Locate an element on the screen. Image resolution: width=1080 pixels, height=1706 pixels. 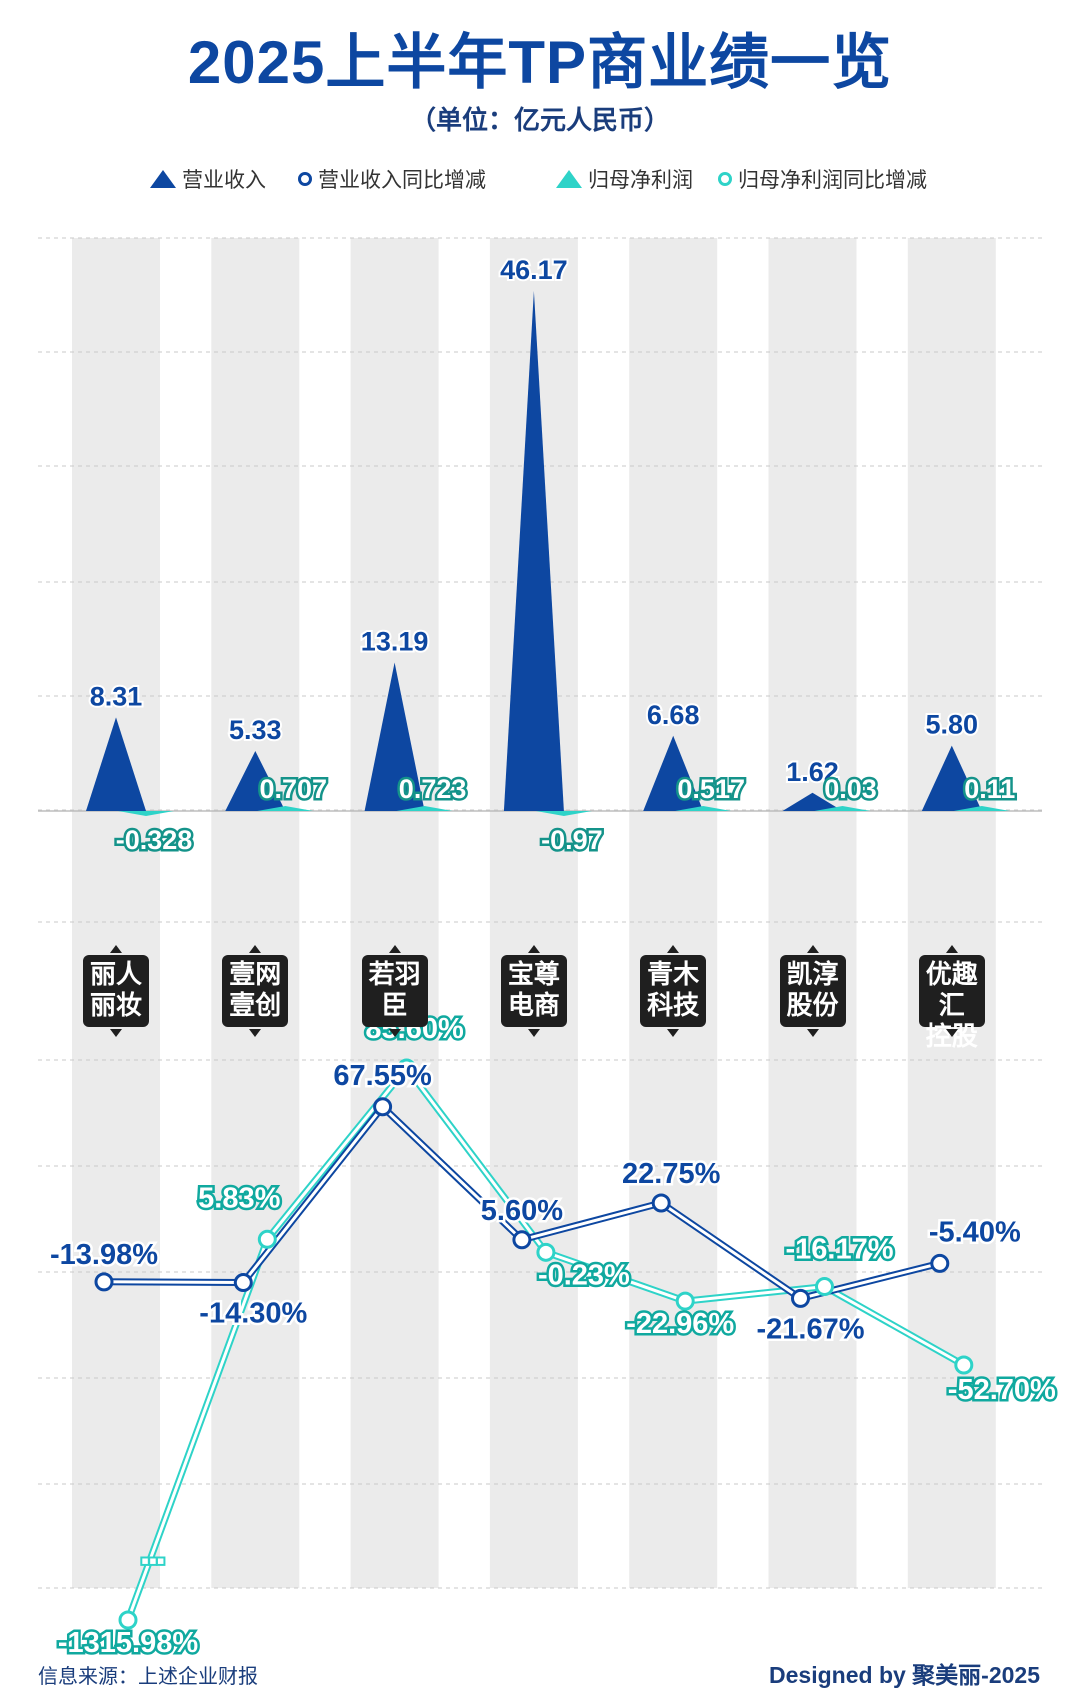
revenue-yoy-label: 22.75% is located at coordinates (671, 1174).